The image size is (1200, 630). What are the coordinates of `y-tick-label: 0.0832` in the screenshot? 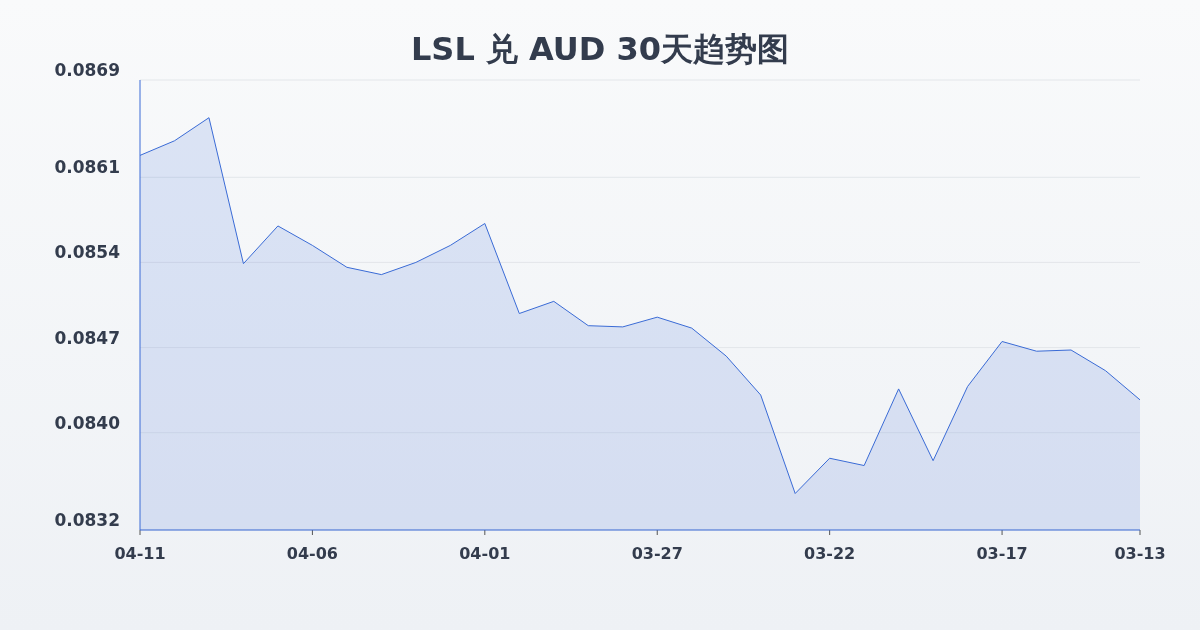 It's located at (87, 520).